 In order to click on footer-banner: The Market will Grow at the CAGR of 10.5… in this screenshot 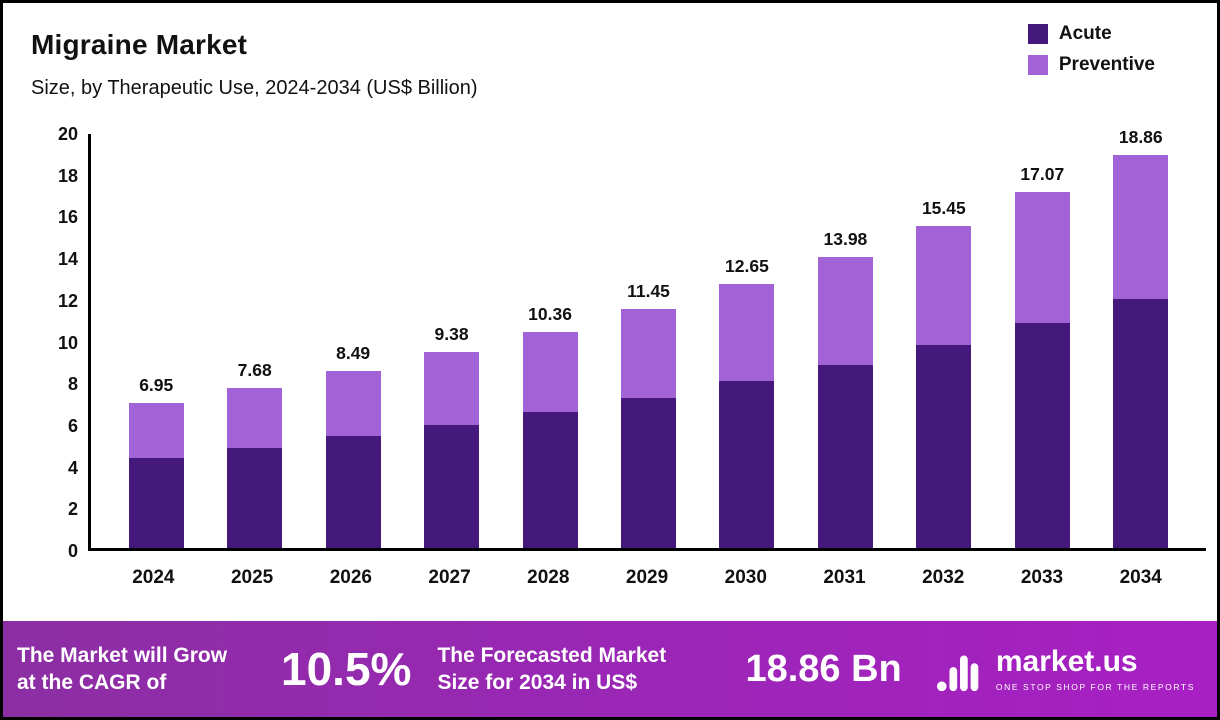, I will do `click(610, 669)`.